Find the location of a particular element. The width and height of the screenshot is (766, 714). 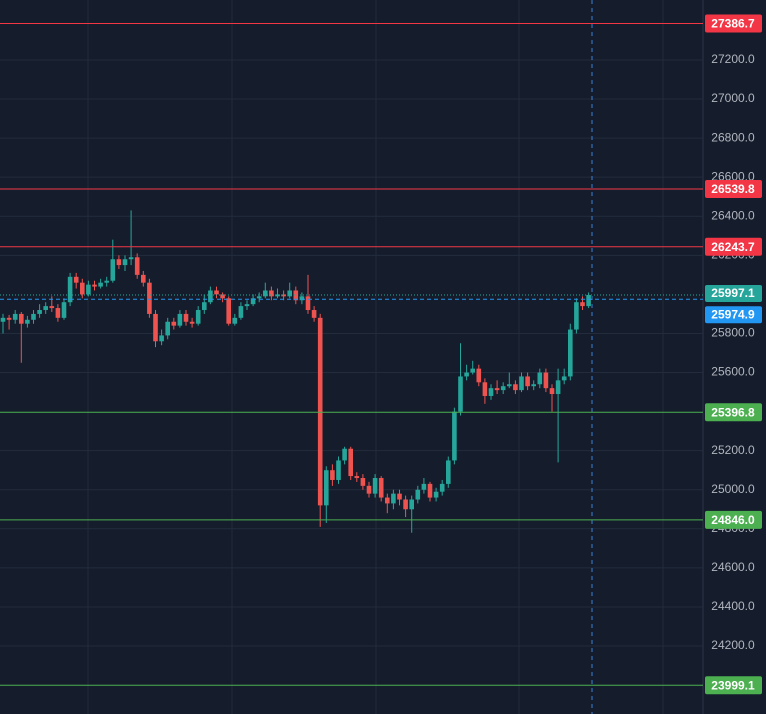

price-label-box is located at coordinates (733, 315).